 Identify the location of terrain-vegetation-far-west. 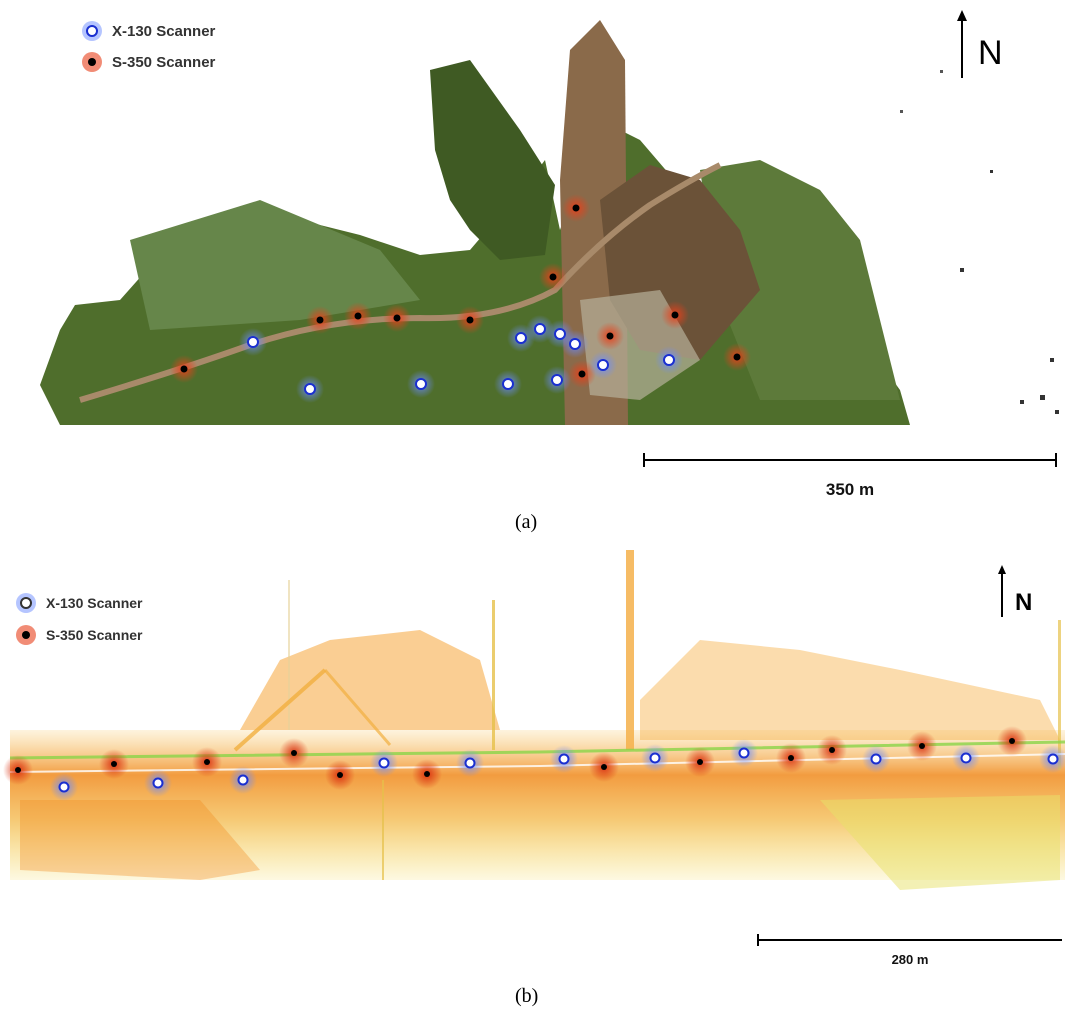
(275, 265).